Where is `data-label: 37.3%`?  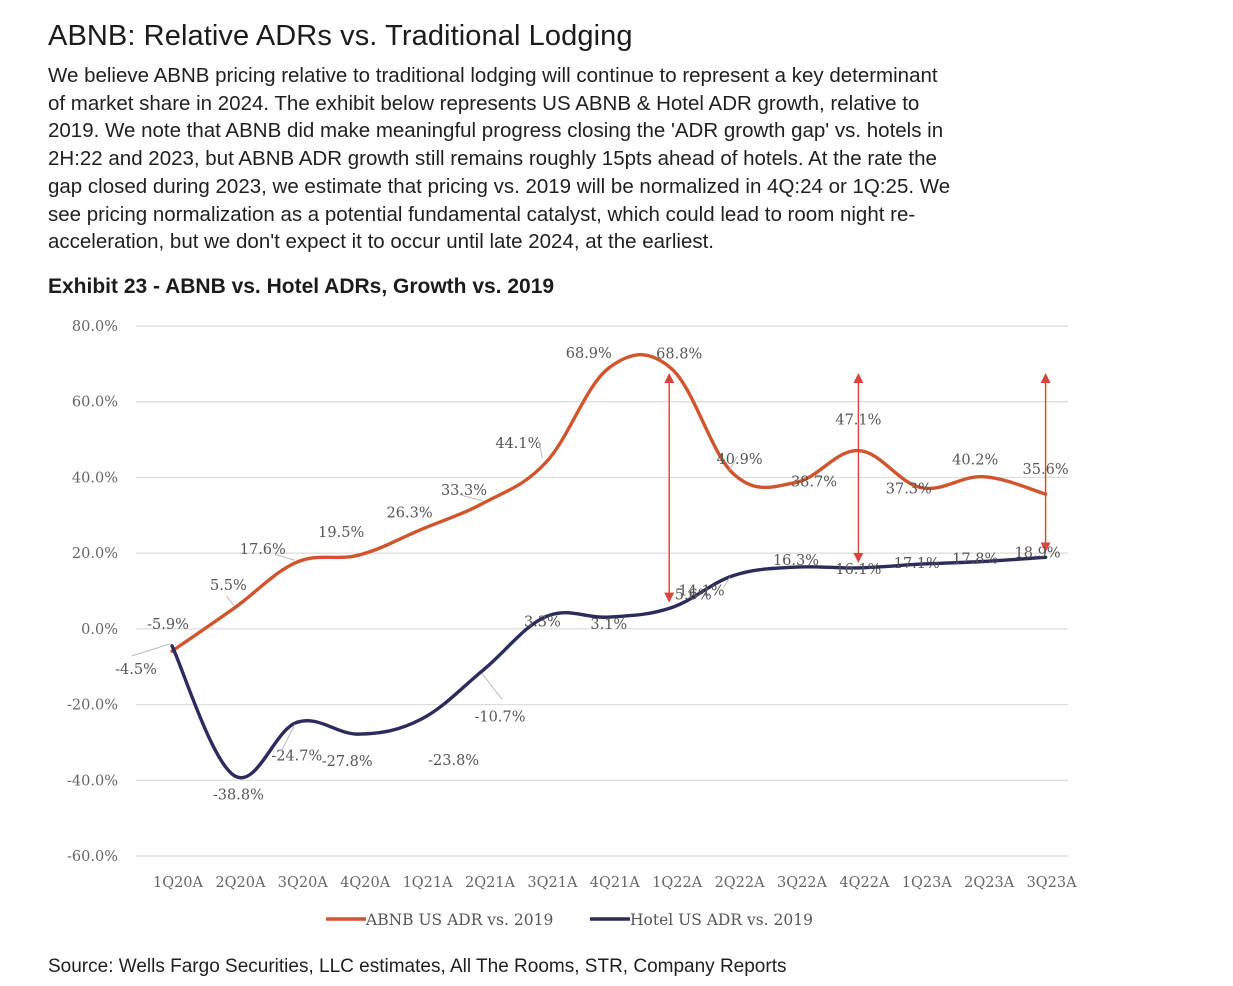
data-label: 37.3% is located at coordinates (909, 490).